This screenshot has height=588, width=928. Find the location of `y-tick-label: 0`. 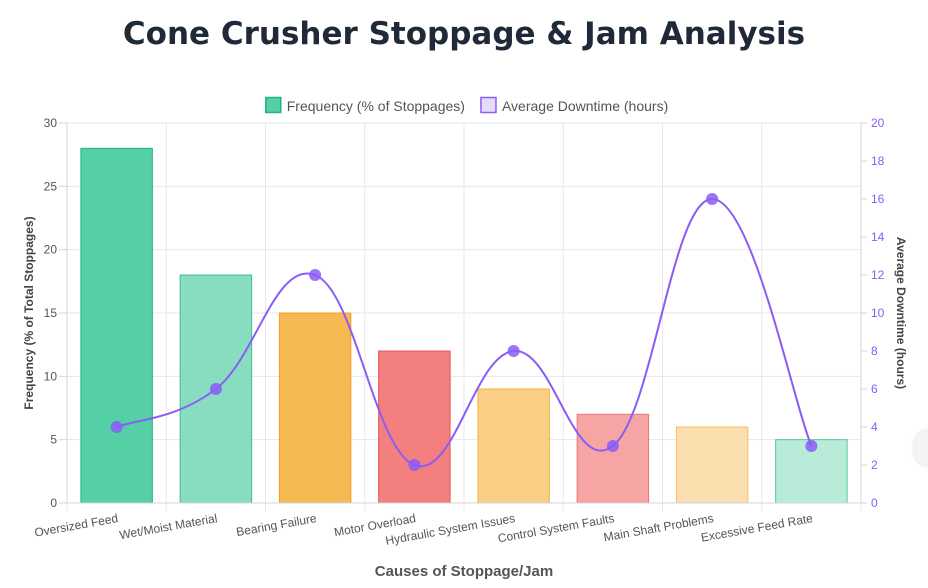

y-tick-label: 0 is located at coordinates (53, 503).